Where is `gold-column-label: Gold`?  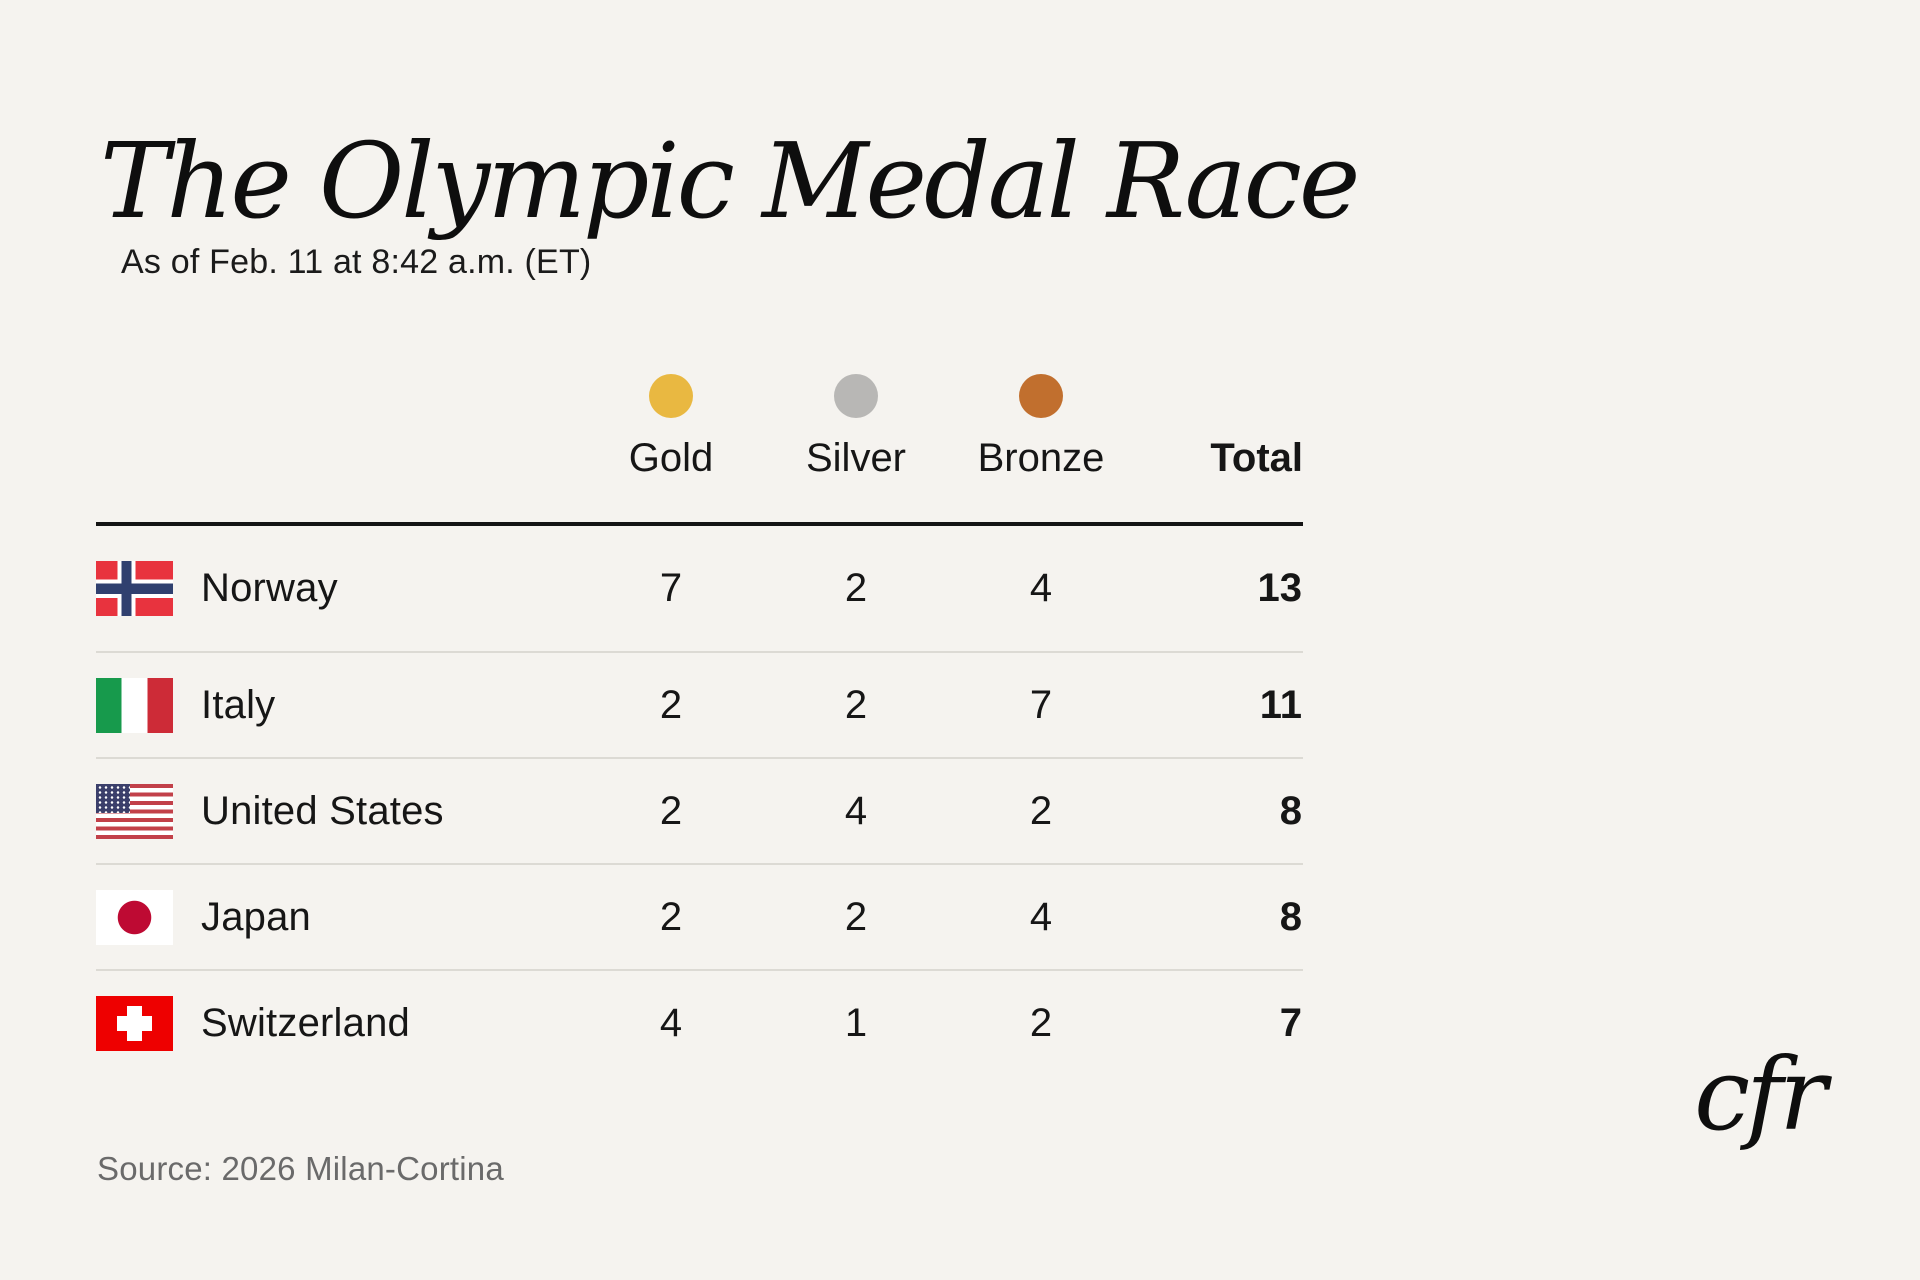
gold-column-label: Gold is located at coordinates (671, 458).